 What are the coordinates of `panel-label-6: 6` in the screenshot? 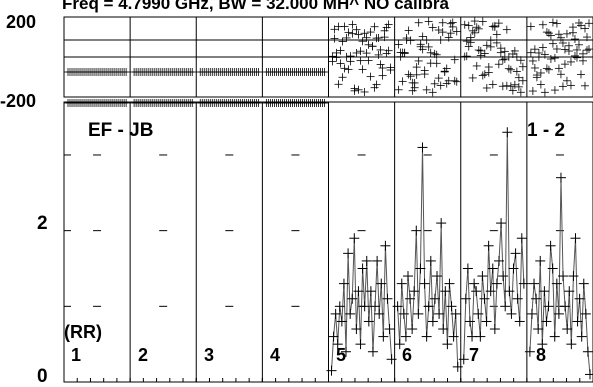 It's located at (407, 355).